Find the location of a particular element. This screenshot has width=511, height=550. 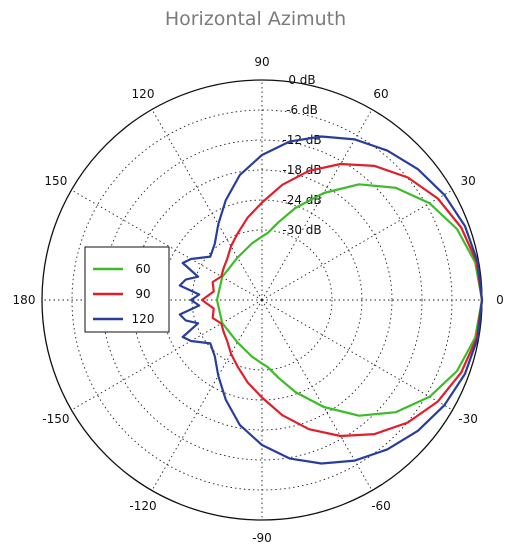

angle-tick-label: 30 is located at coordinates (467, 181).